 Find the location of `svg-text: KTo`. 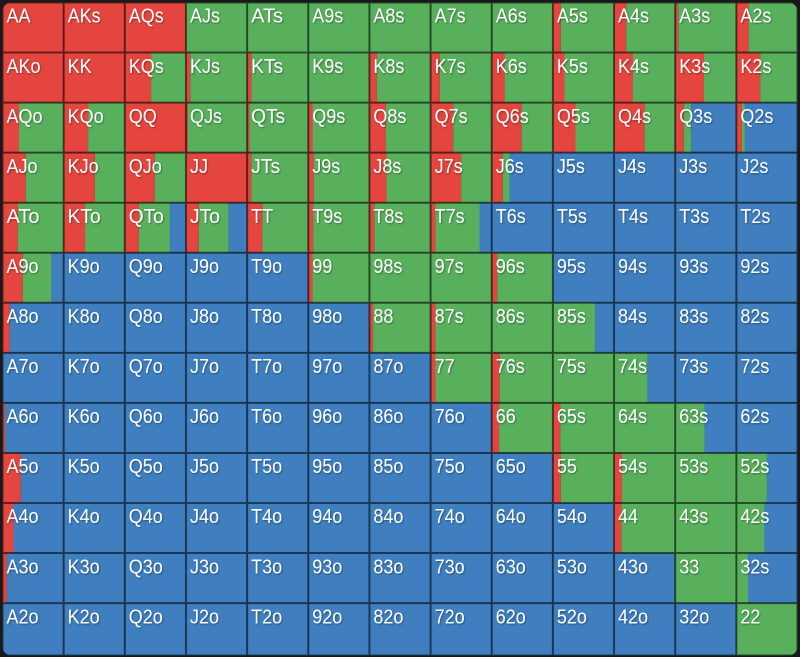

svg-text: KTo is located at coordinates (84, 217).